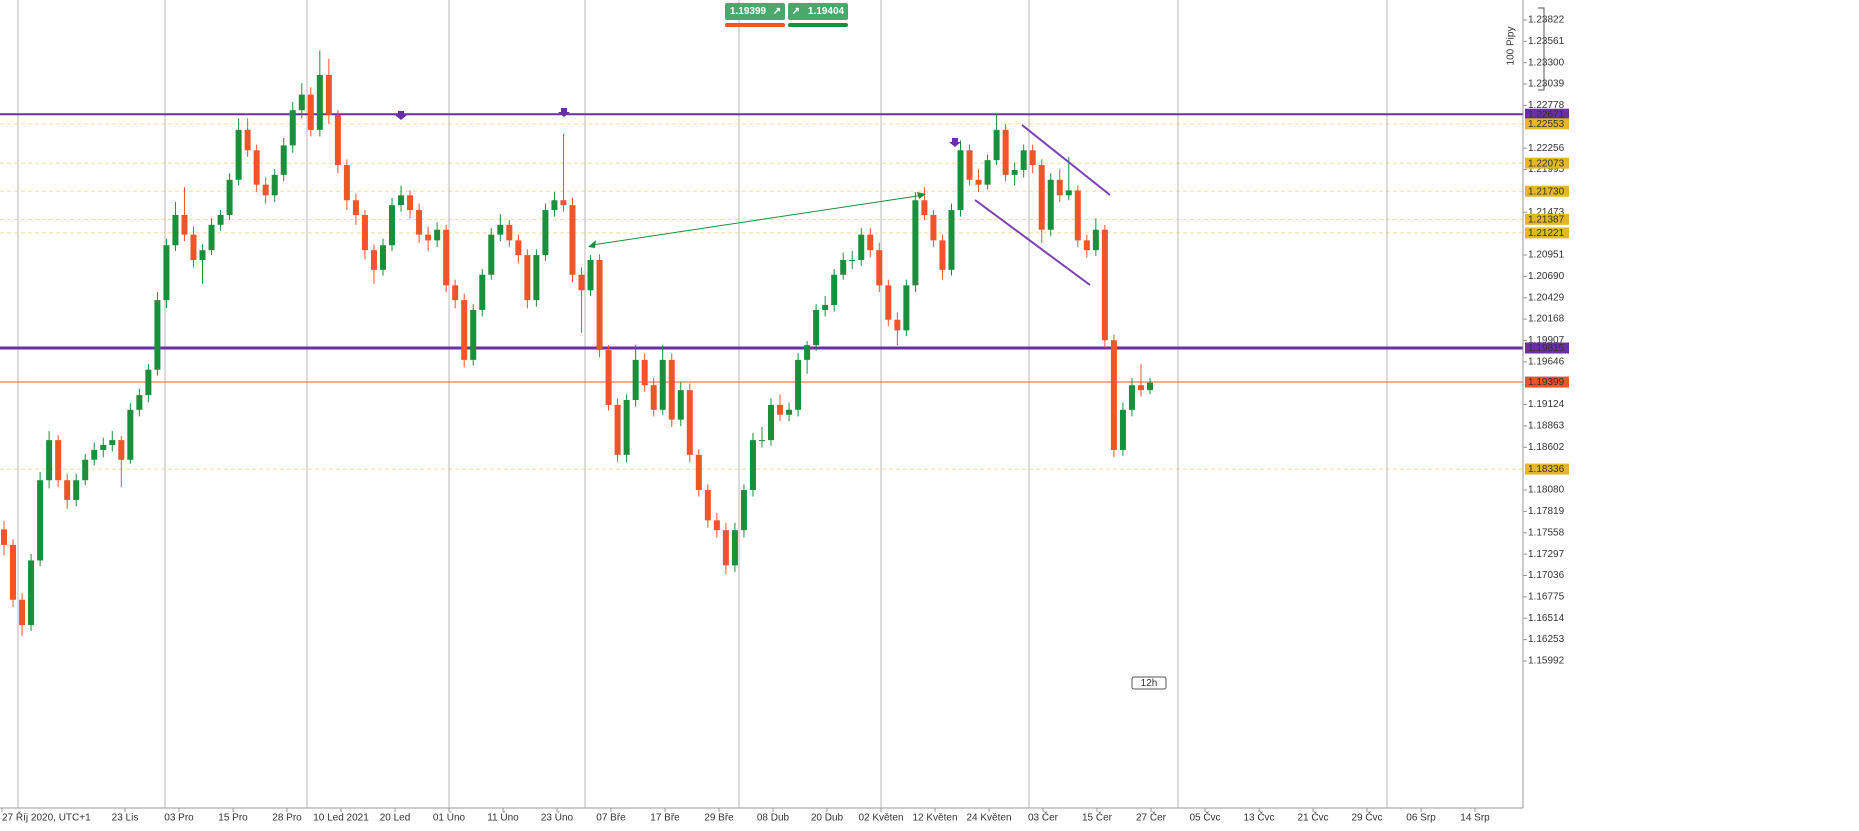 The image size is (1859, 831). I want to click on x-tick-label: 29 Bře, so click(719, 818).